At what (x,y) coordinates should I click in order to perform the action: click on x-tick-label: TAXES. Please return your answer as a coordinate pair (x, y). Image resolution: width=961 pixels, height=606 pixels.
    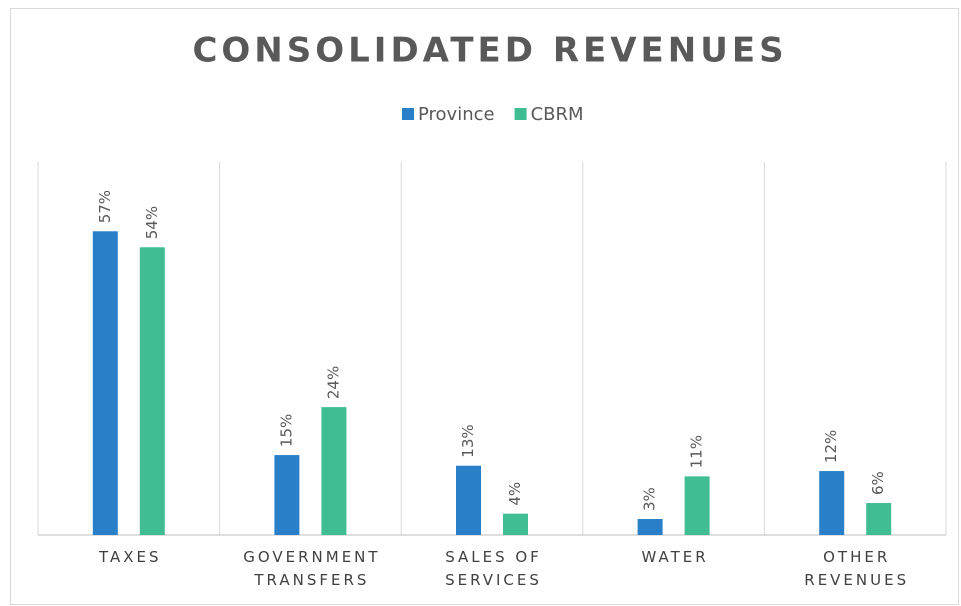
    Looking at the image, I should click on (130, 557).